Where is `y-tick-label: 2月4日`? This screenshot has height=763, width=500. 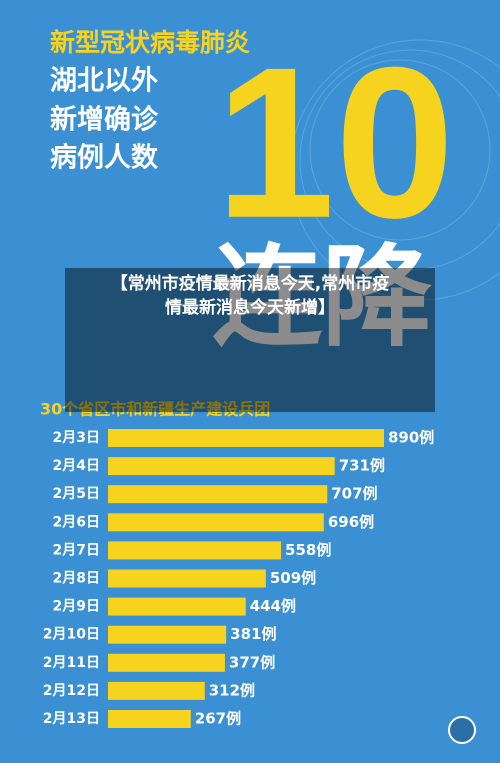
y-tick-label: 2月4日 is located at coordinates (76, 466).